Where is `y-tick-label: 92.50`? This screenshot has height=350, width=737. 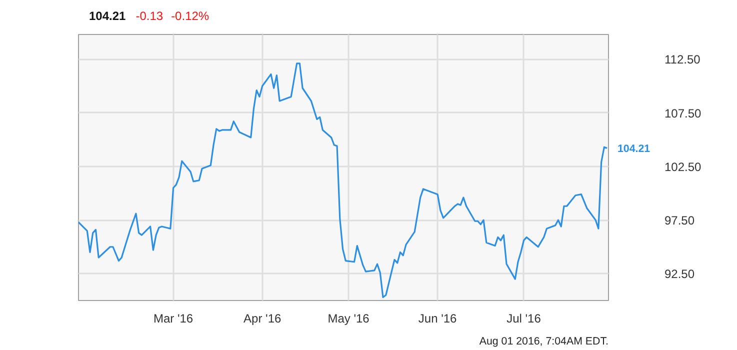 y-tick-label: 92.50 is located at coordinates (679, 274).